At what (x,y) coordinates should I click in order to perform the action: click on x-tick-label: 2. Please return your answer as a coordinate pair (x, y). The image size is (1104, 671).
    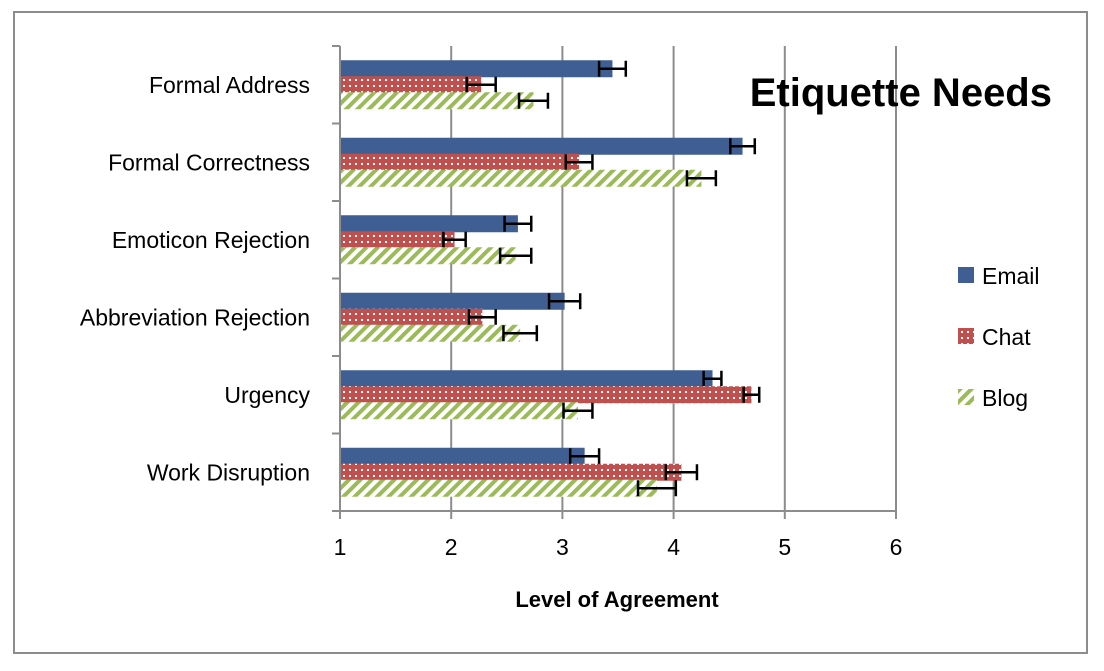
    Looking at the image, I should click on (451, 547).